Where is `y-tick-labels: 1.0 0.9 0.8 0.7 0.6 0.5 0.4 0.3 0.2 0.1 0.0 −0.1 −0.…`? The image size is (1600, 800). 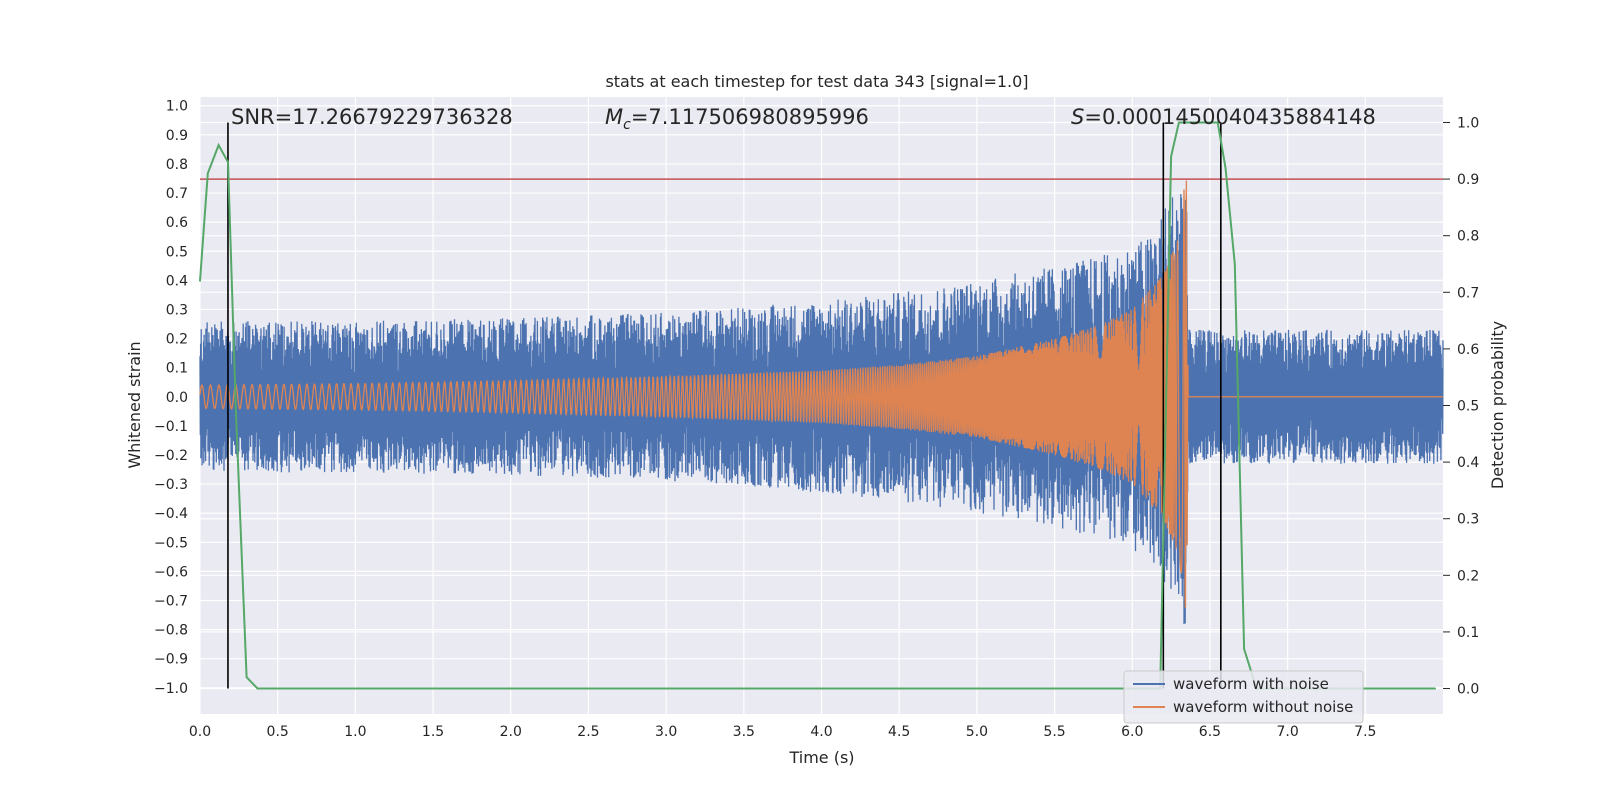
y-tick-labels: 1.0 0.9 0.8 0.7 0.6 0.5 0.4 0.3 0.2 0.1 0.0 −0.1 −0.… is located at coordinates (171, 398).